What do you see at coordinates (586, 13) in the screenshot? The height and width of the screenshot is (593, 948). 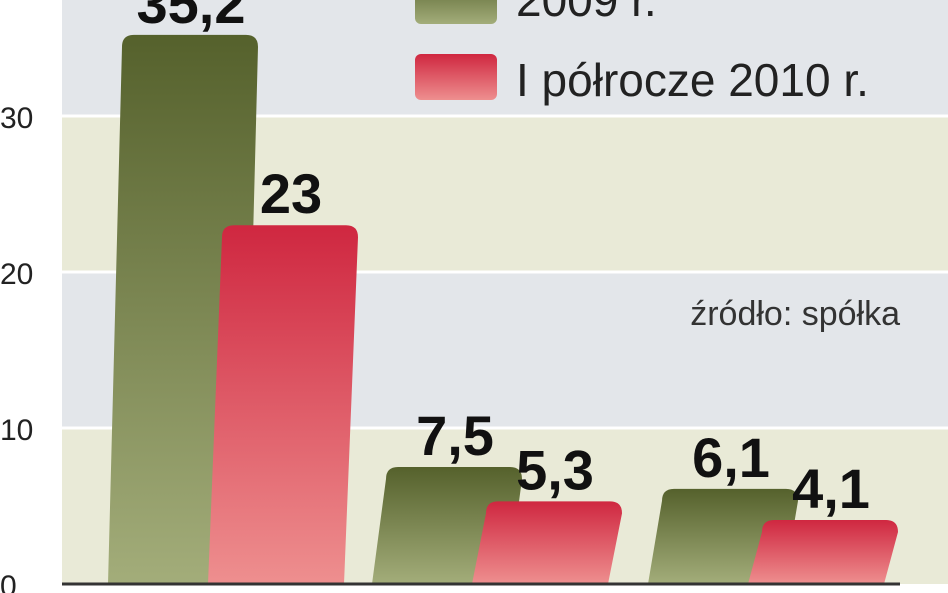 I see `legend-label-2009: 2009 r.` at bounding box center [586, 13].